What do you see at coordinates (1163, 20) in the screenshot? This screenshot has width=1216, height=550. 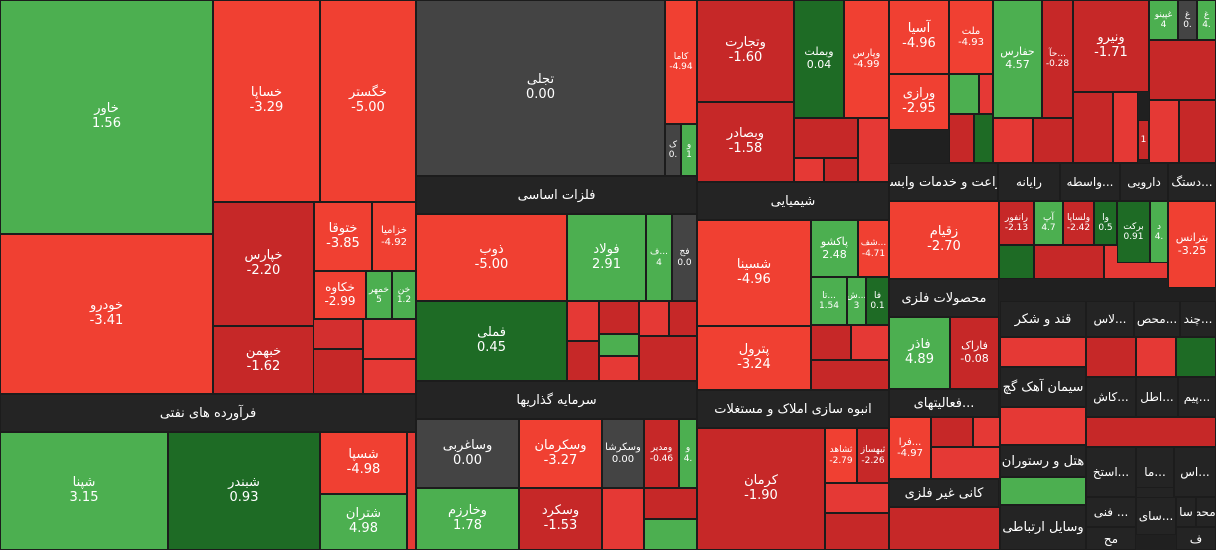 I see `treemap-tile: غپینو 4` at bounding box center [1163, 20].